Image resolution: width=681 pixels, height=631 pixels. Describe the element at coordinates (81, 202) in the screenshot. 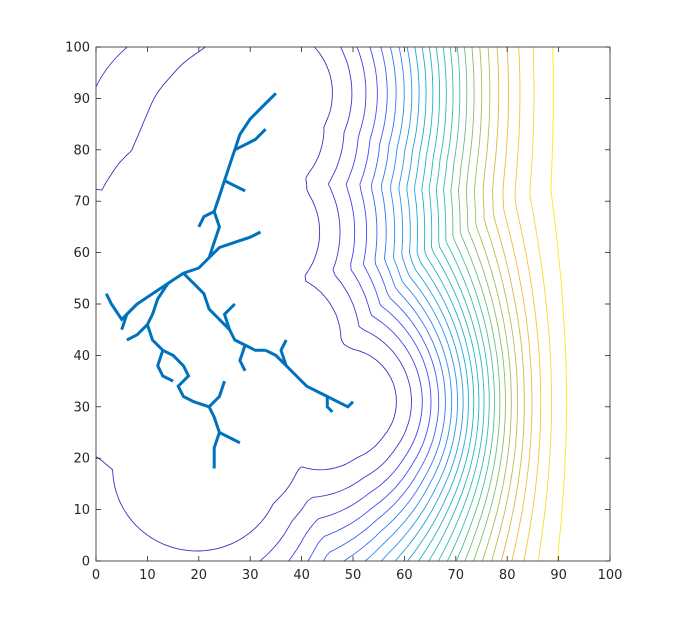

I see `y-tick-label: 70` at that location.